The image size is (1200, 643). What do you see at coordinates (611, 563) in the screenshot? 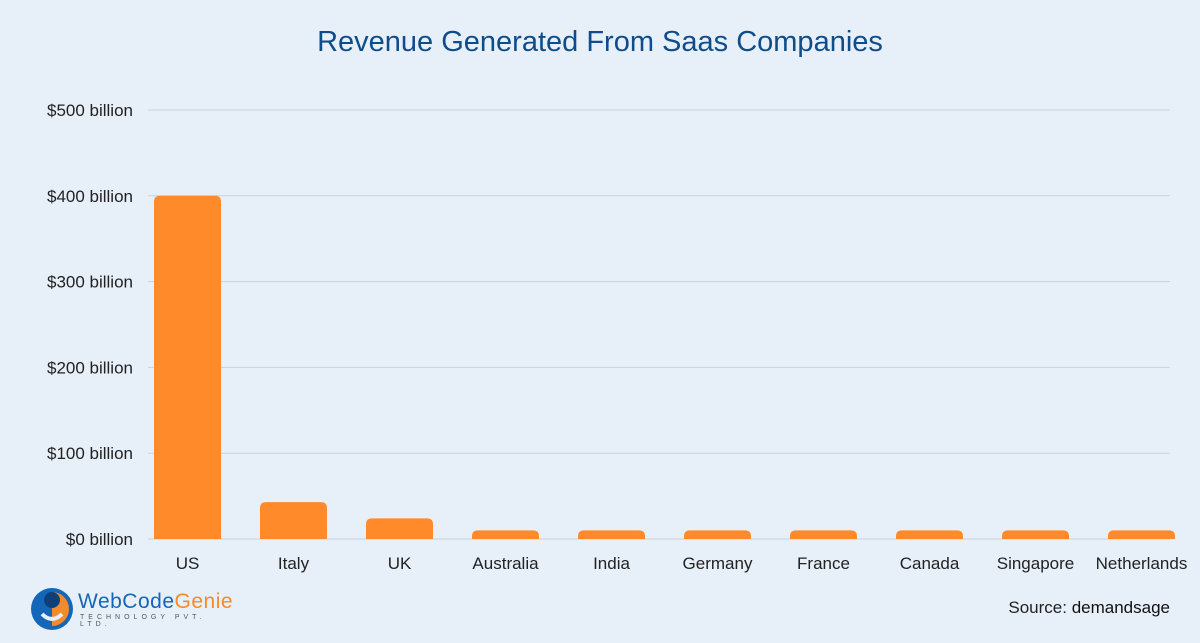
I see `x-tick-label: India` at bounding box center [611, 563].